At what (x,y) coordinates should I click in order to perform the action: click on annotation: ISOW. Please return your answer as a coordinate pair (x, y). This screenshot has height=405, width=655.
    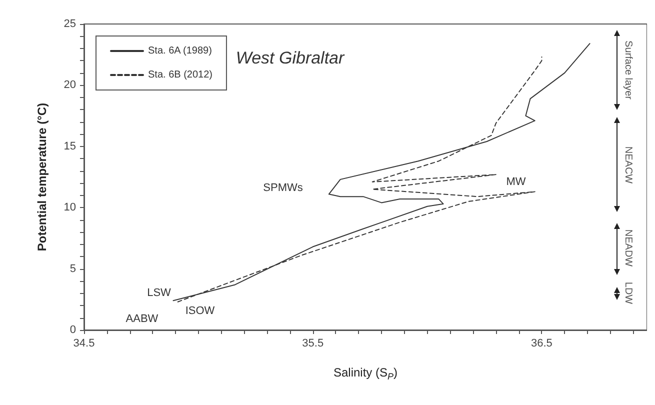
    Looking at the image, I should click on (200, 311).